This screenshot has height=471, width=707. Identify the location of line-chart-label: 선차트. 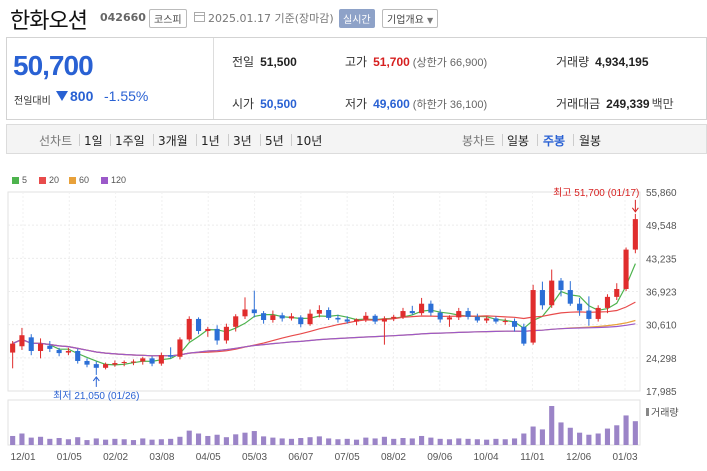
(56, 141).